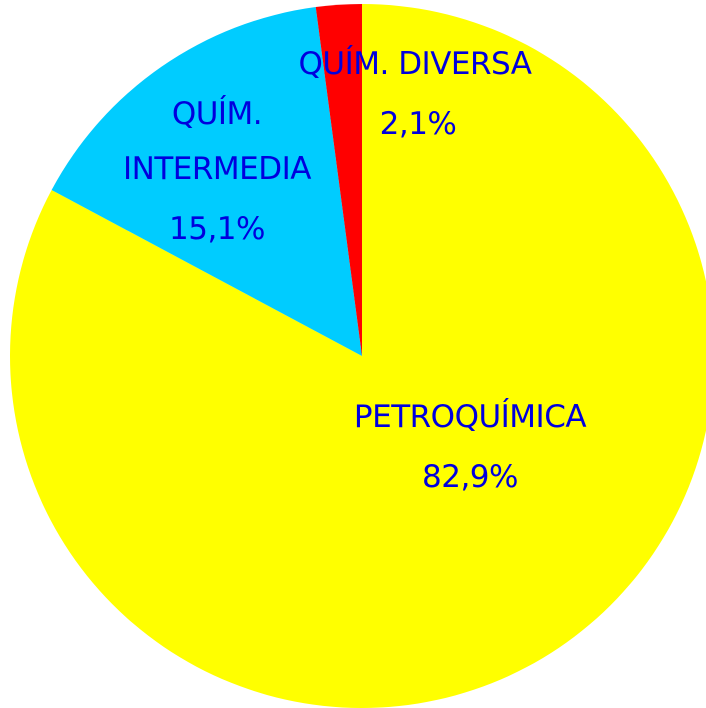  Describe the element at coordinates (470, 417) in the screenshot. I see `slice-label: PETROQUÍMICA` at that location.